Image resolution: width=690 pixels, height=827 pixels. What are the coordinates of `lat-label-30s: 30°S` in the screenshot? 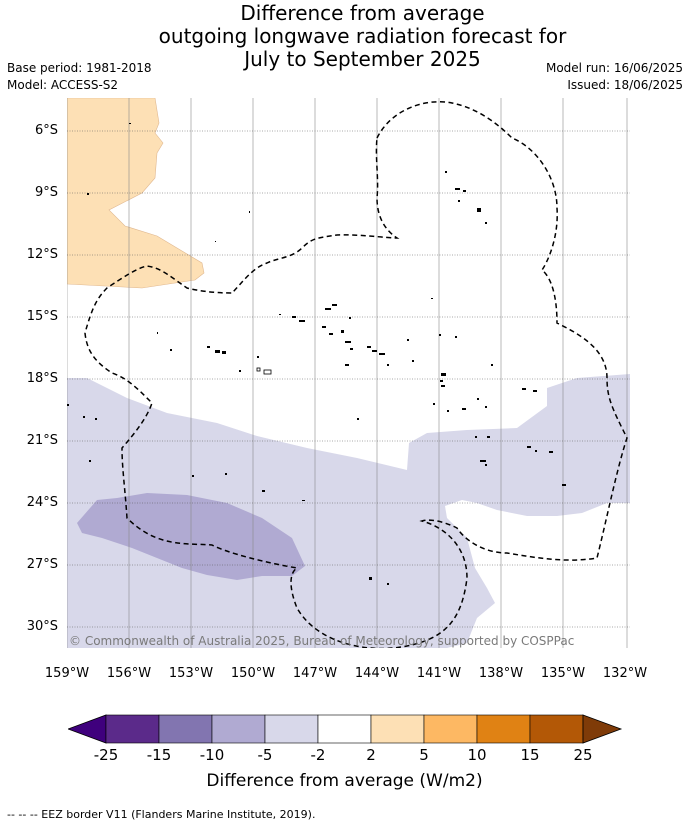 It's located at (42, 626).